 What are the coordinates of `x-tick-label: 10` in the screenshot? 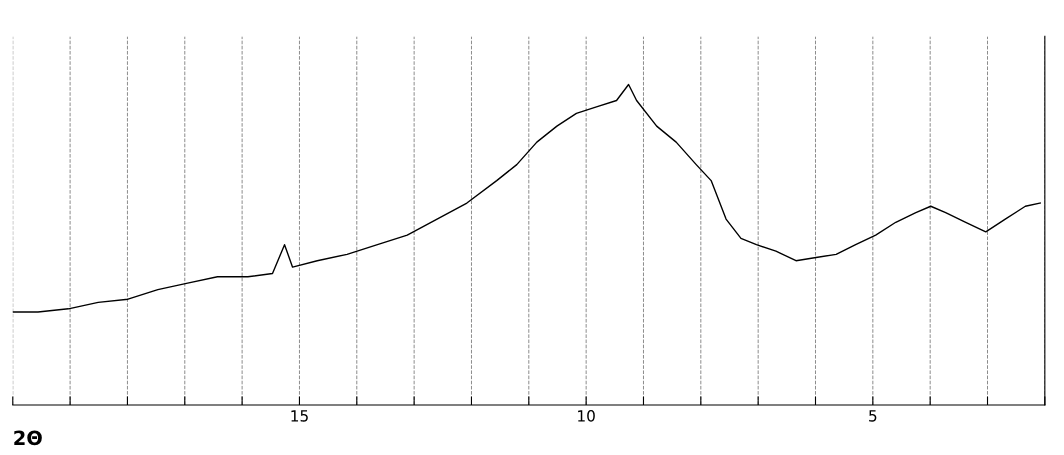 It's located at (586, 416).